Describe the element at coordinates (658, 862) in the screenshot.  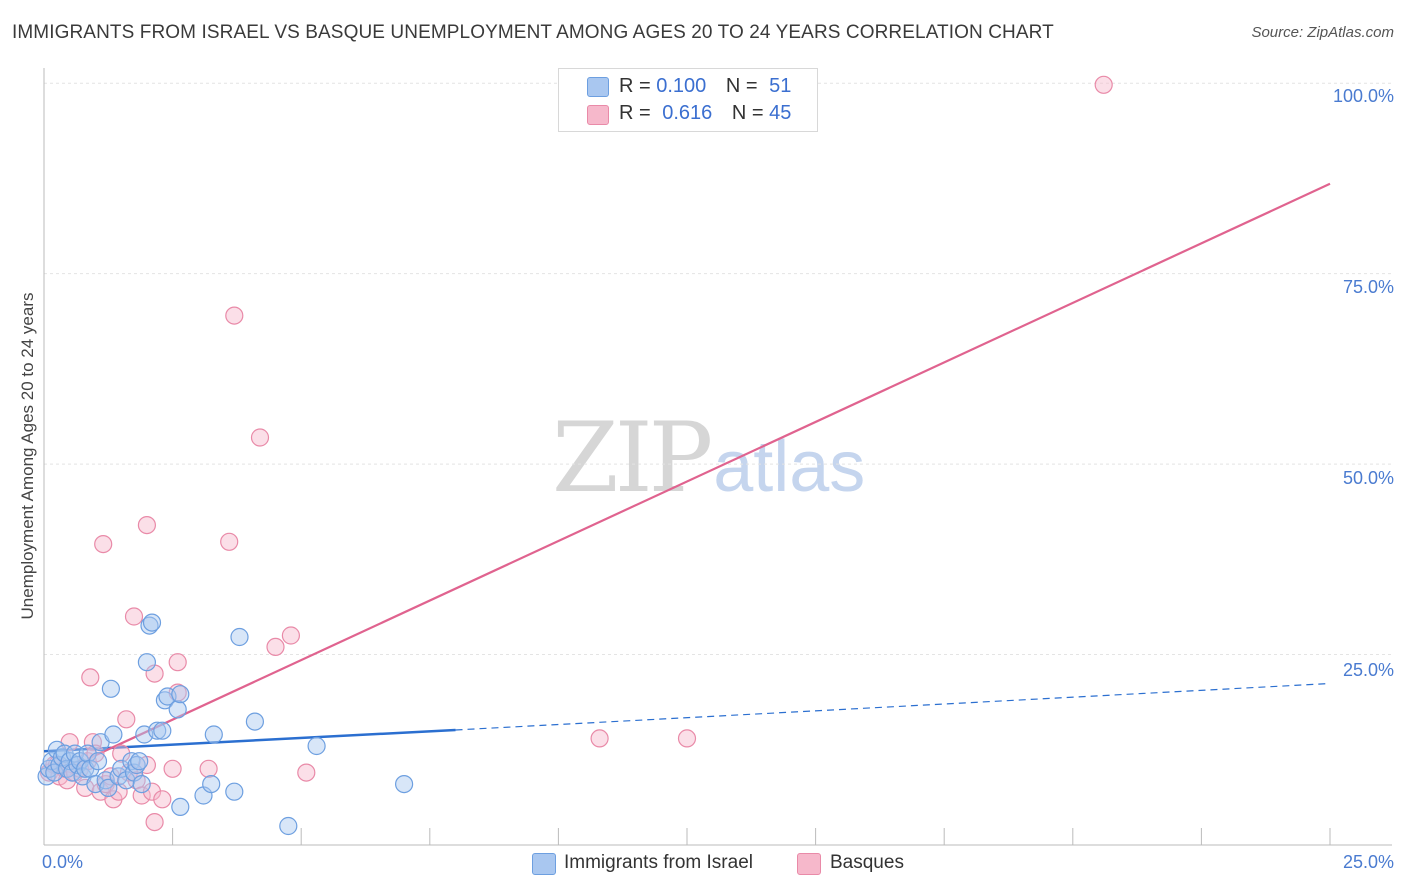
I see `bottom-legend-israel: Immigrants from Israel` at that location.